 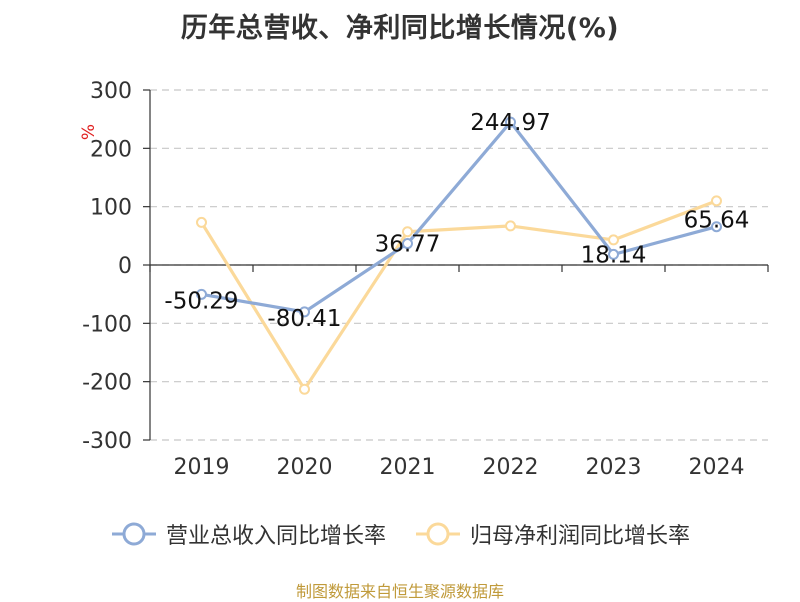 What do you see at coordinates (107, 441) in the screenshot?
I see `y-tick-label: -300` at bounding box center [107, 441].